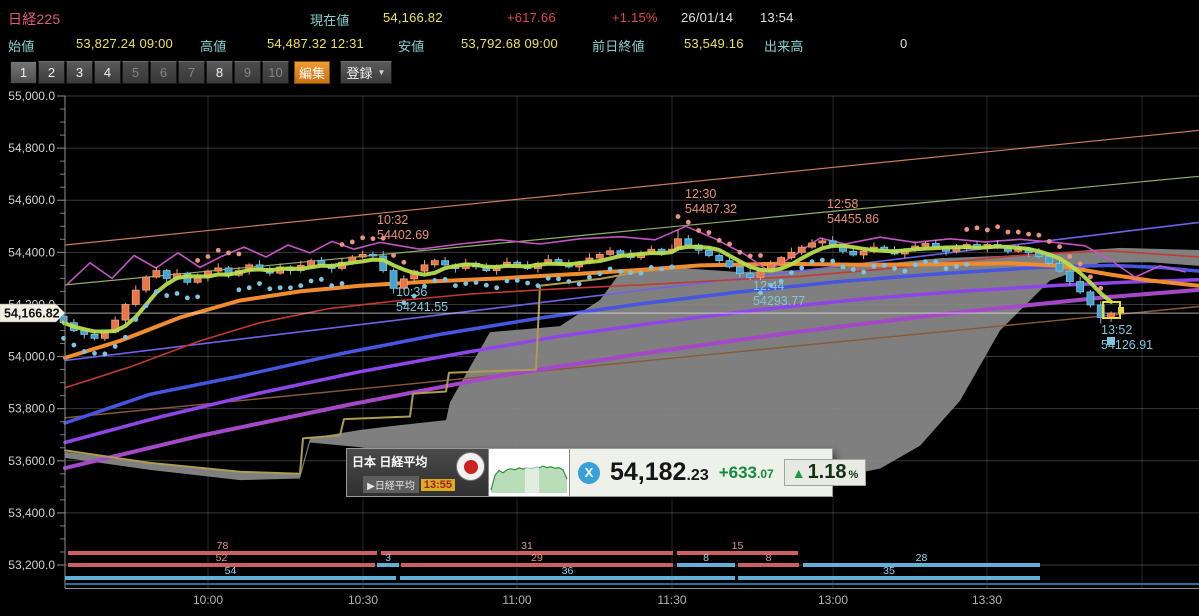  I want to click on ticker-index-name: 日経平均, so click(403, 462).